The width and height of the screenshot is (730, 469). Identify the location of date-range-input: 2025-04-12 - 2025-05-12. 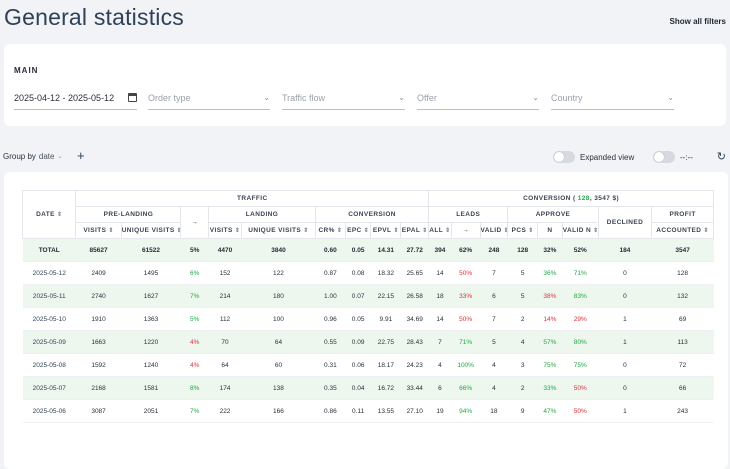
(75, 100).